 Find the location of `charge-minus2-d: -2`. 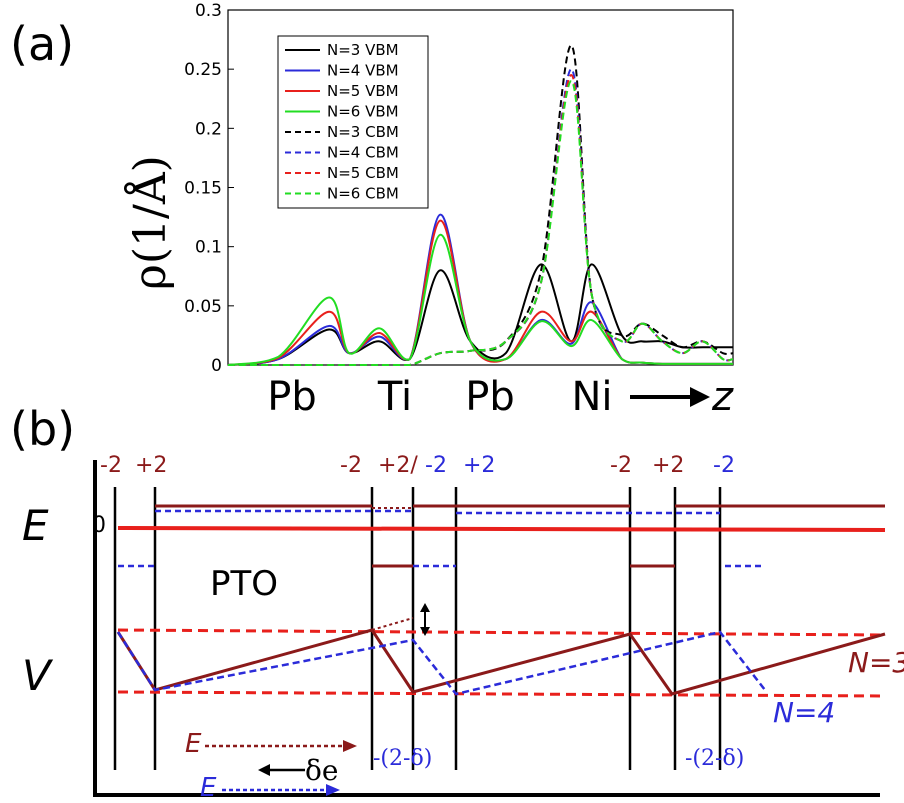

charge-minus2-d: -2 is located at coordinates (621, 465).